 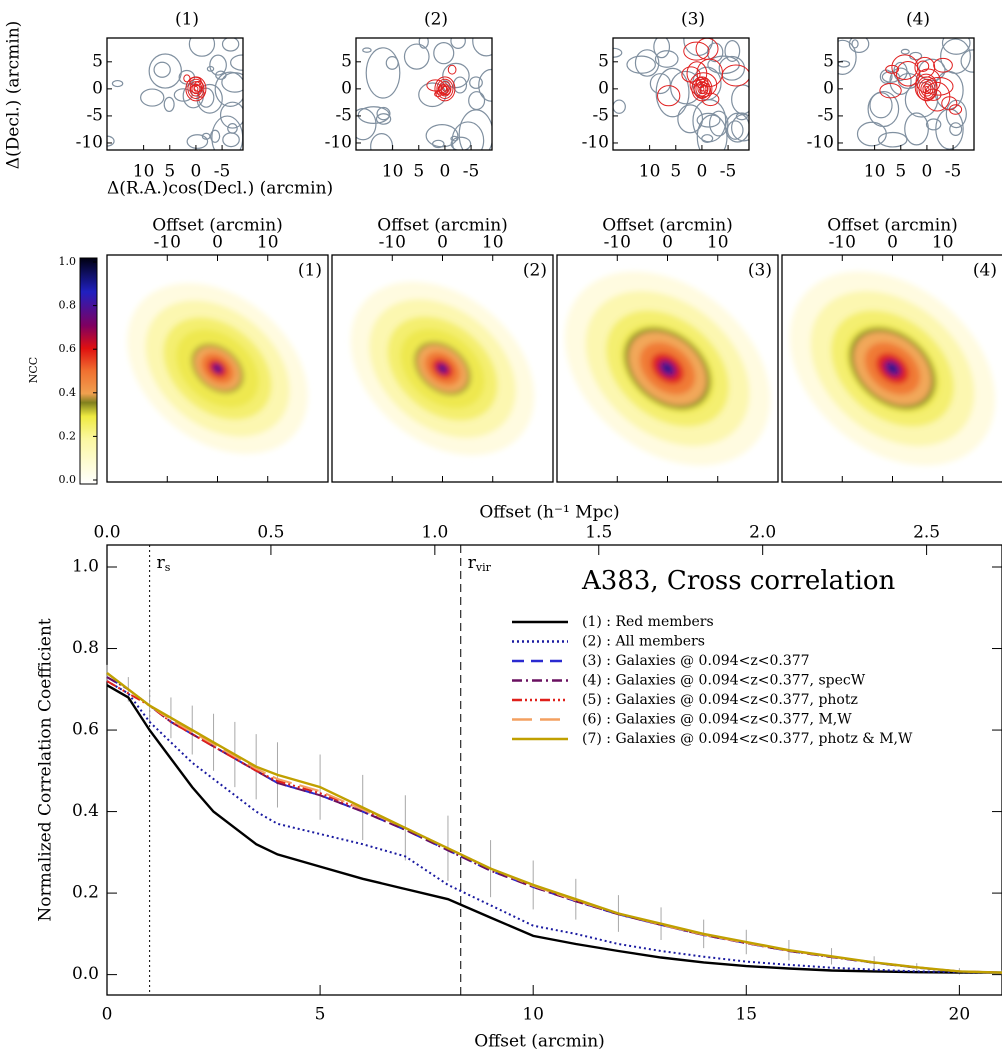 I want to click on colorbar-label: NCC, so click(x=33, y=370).